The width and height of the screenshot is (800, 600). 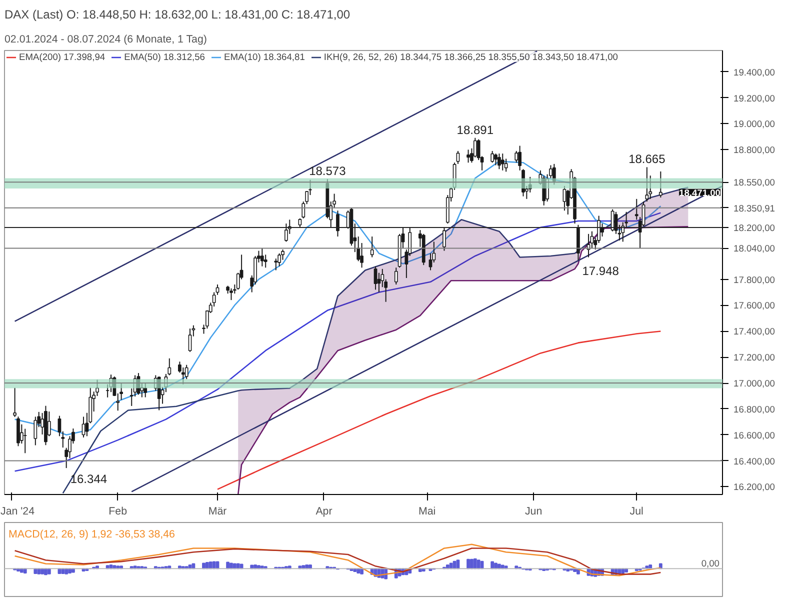 What do you see at coordinates (637, 512) in the screenshot?
I see `x-tick-label: Jul` at bounding box center [637, 512].